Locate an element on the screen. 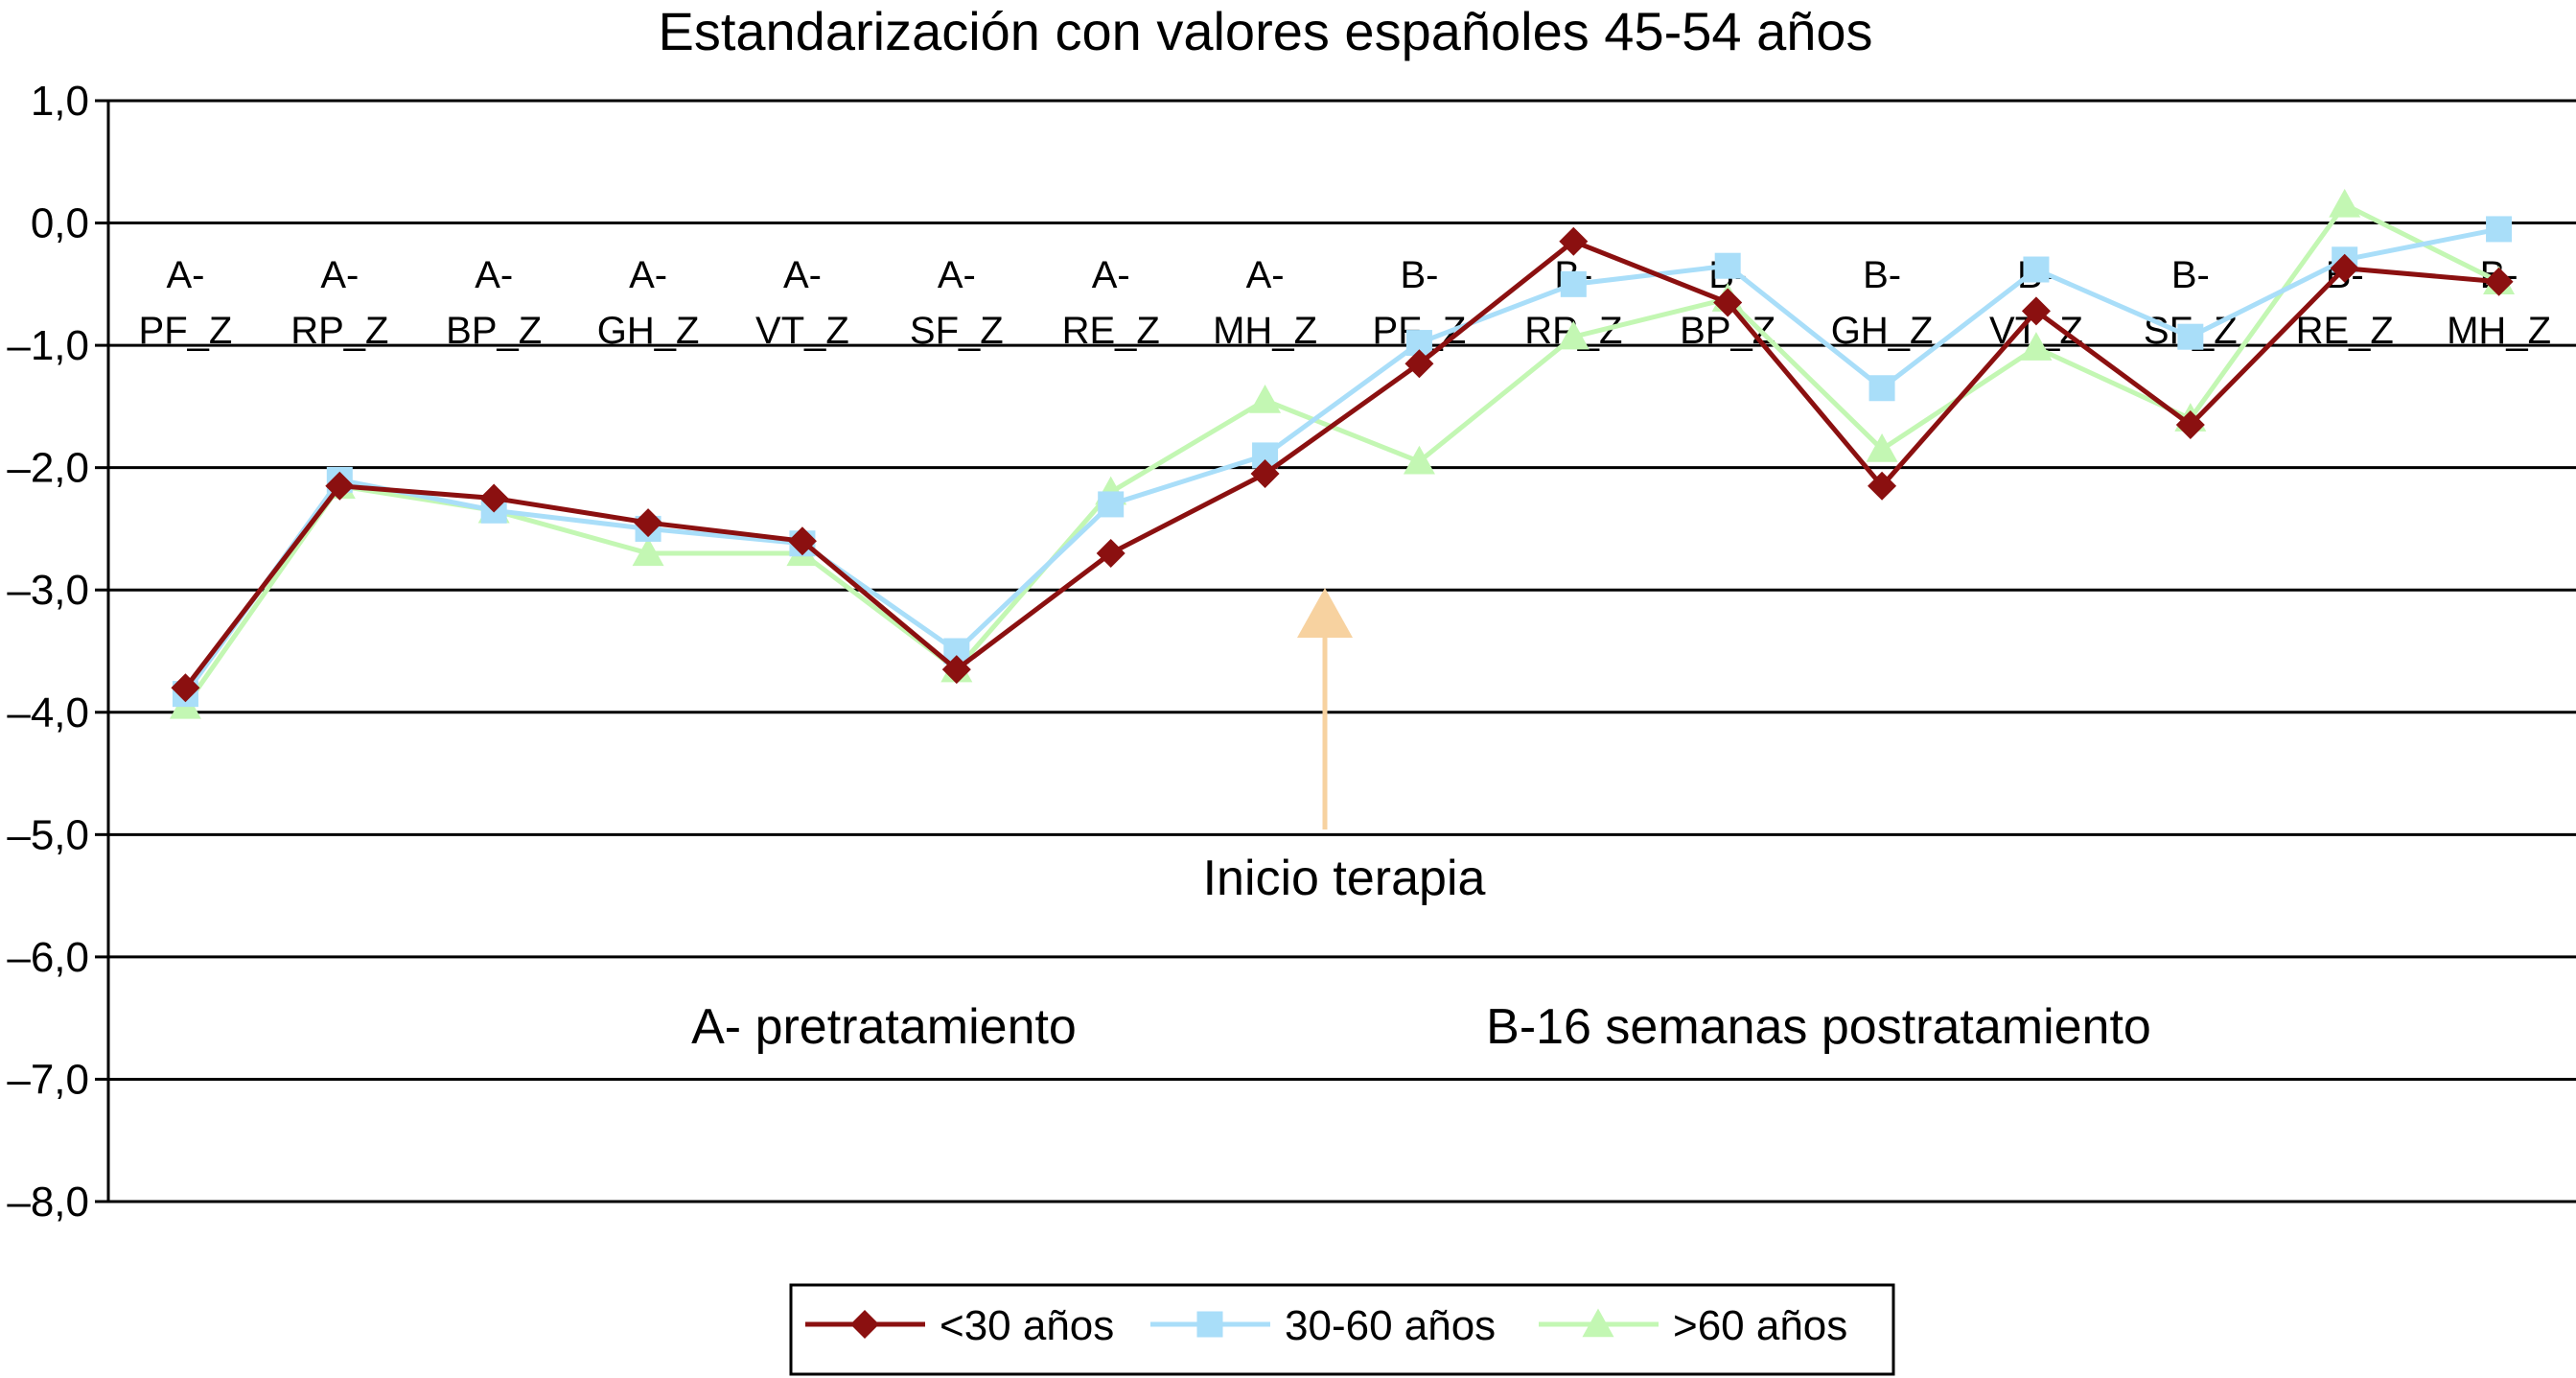 The image size is (2576, 1378). legend: <30 años 30-60 años >60 años is located at coordinates (1342, 1329).